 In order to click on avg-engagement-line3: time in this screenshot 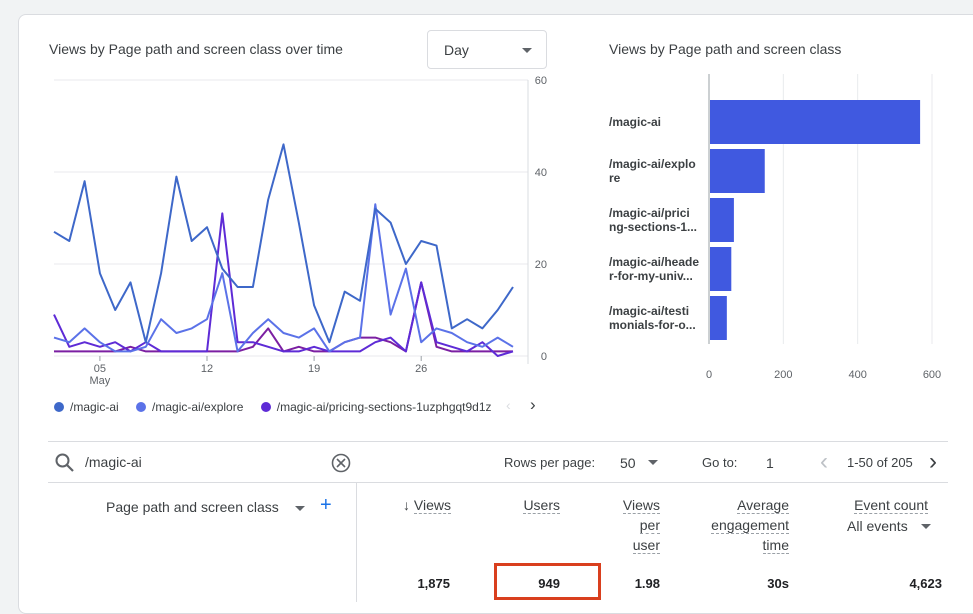, I will do `click(775, 545)`.